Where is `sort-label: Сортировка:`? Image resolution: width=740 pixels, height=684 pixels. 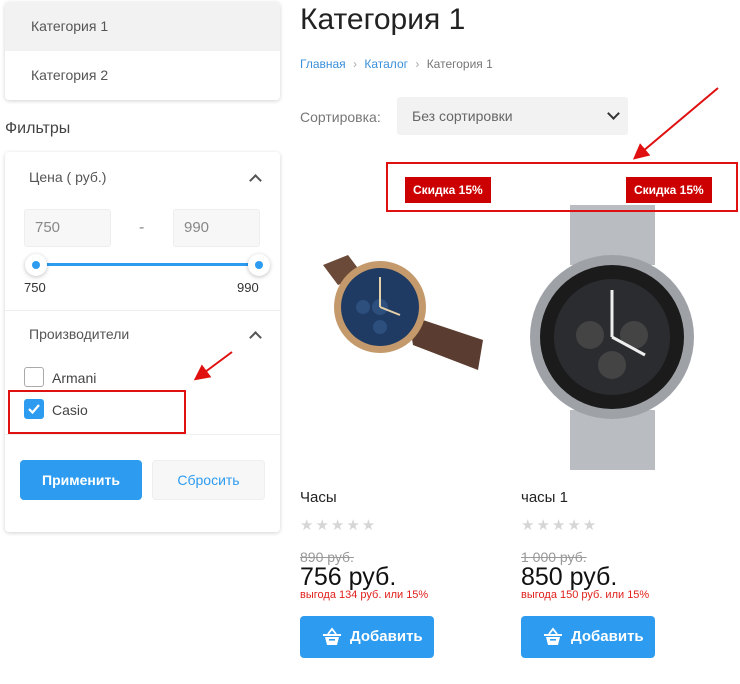 sort-label: Сортировка: is located at coordinates (340, 117).